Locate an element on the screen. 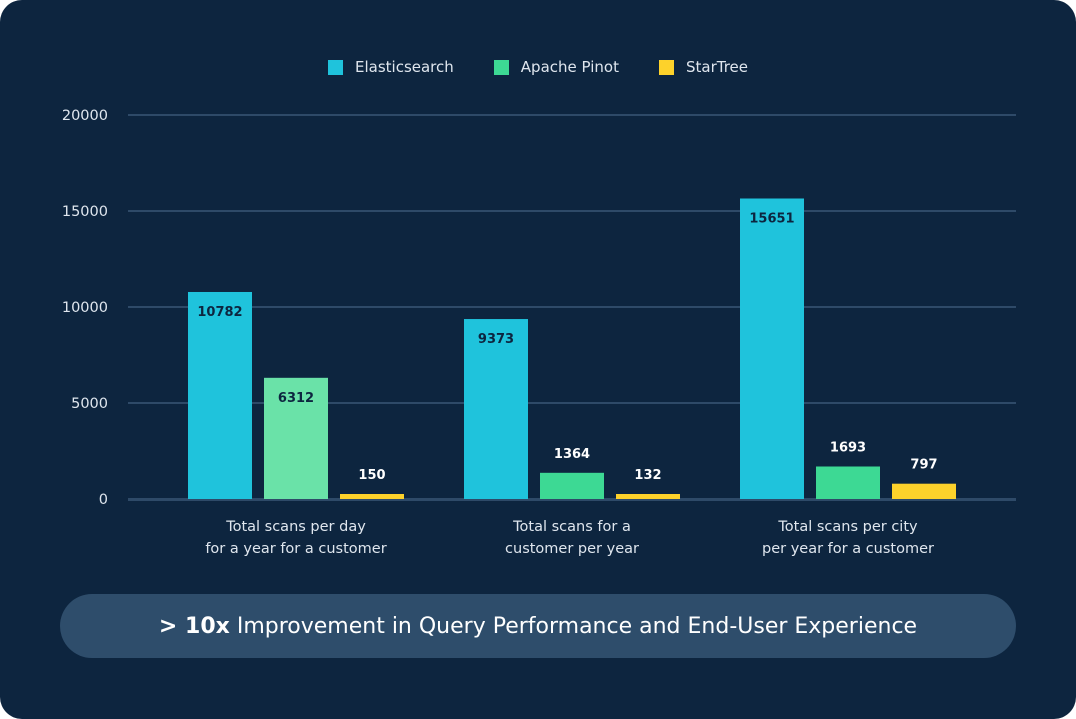  data-label: 150 is located at coordinates (371, 475).